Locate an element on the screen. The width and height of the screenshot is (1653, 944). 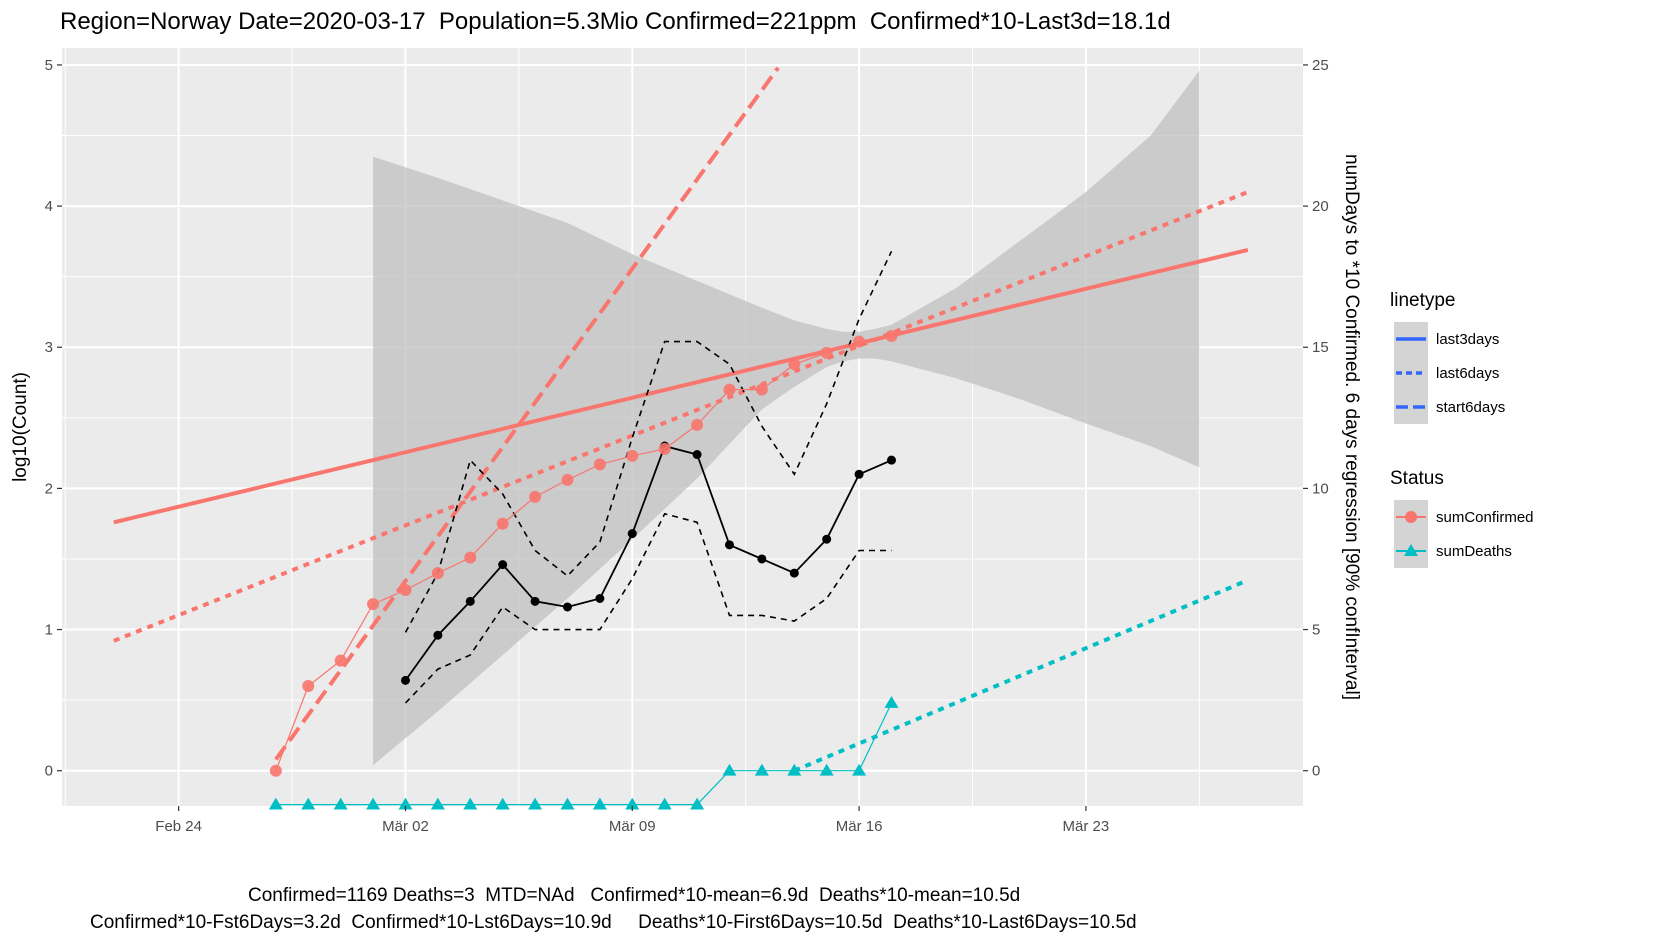
y-axis-tick-label: 1 is located at coordinates (49, 630).